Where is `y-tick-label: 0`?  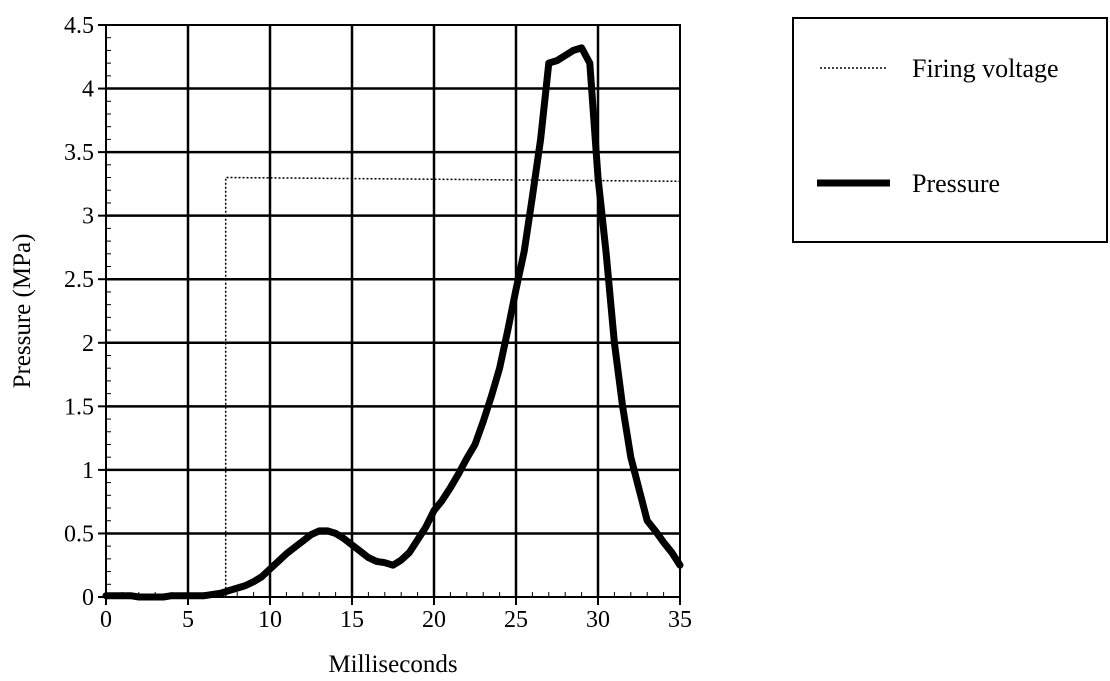 y-tick-label: 0 is located at coordinates (88, 598).